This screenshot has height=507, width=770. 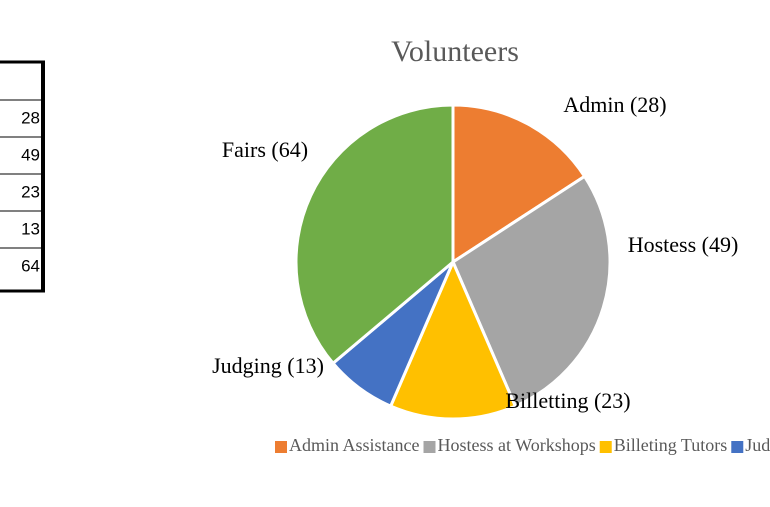 What do you see at coordinates (671, 445) in the screenshot?
I see `legend-label: Billeting Tutors` at bounding box center [671, 445].